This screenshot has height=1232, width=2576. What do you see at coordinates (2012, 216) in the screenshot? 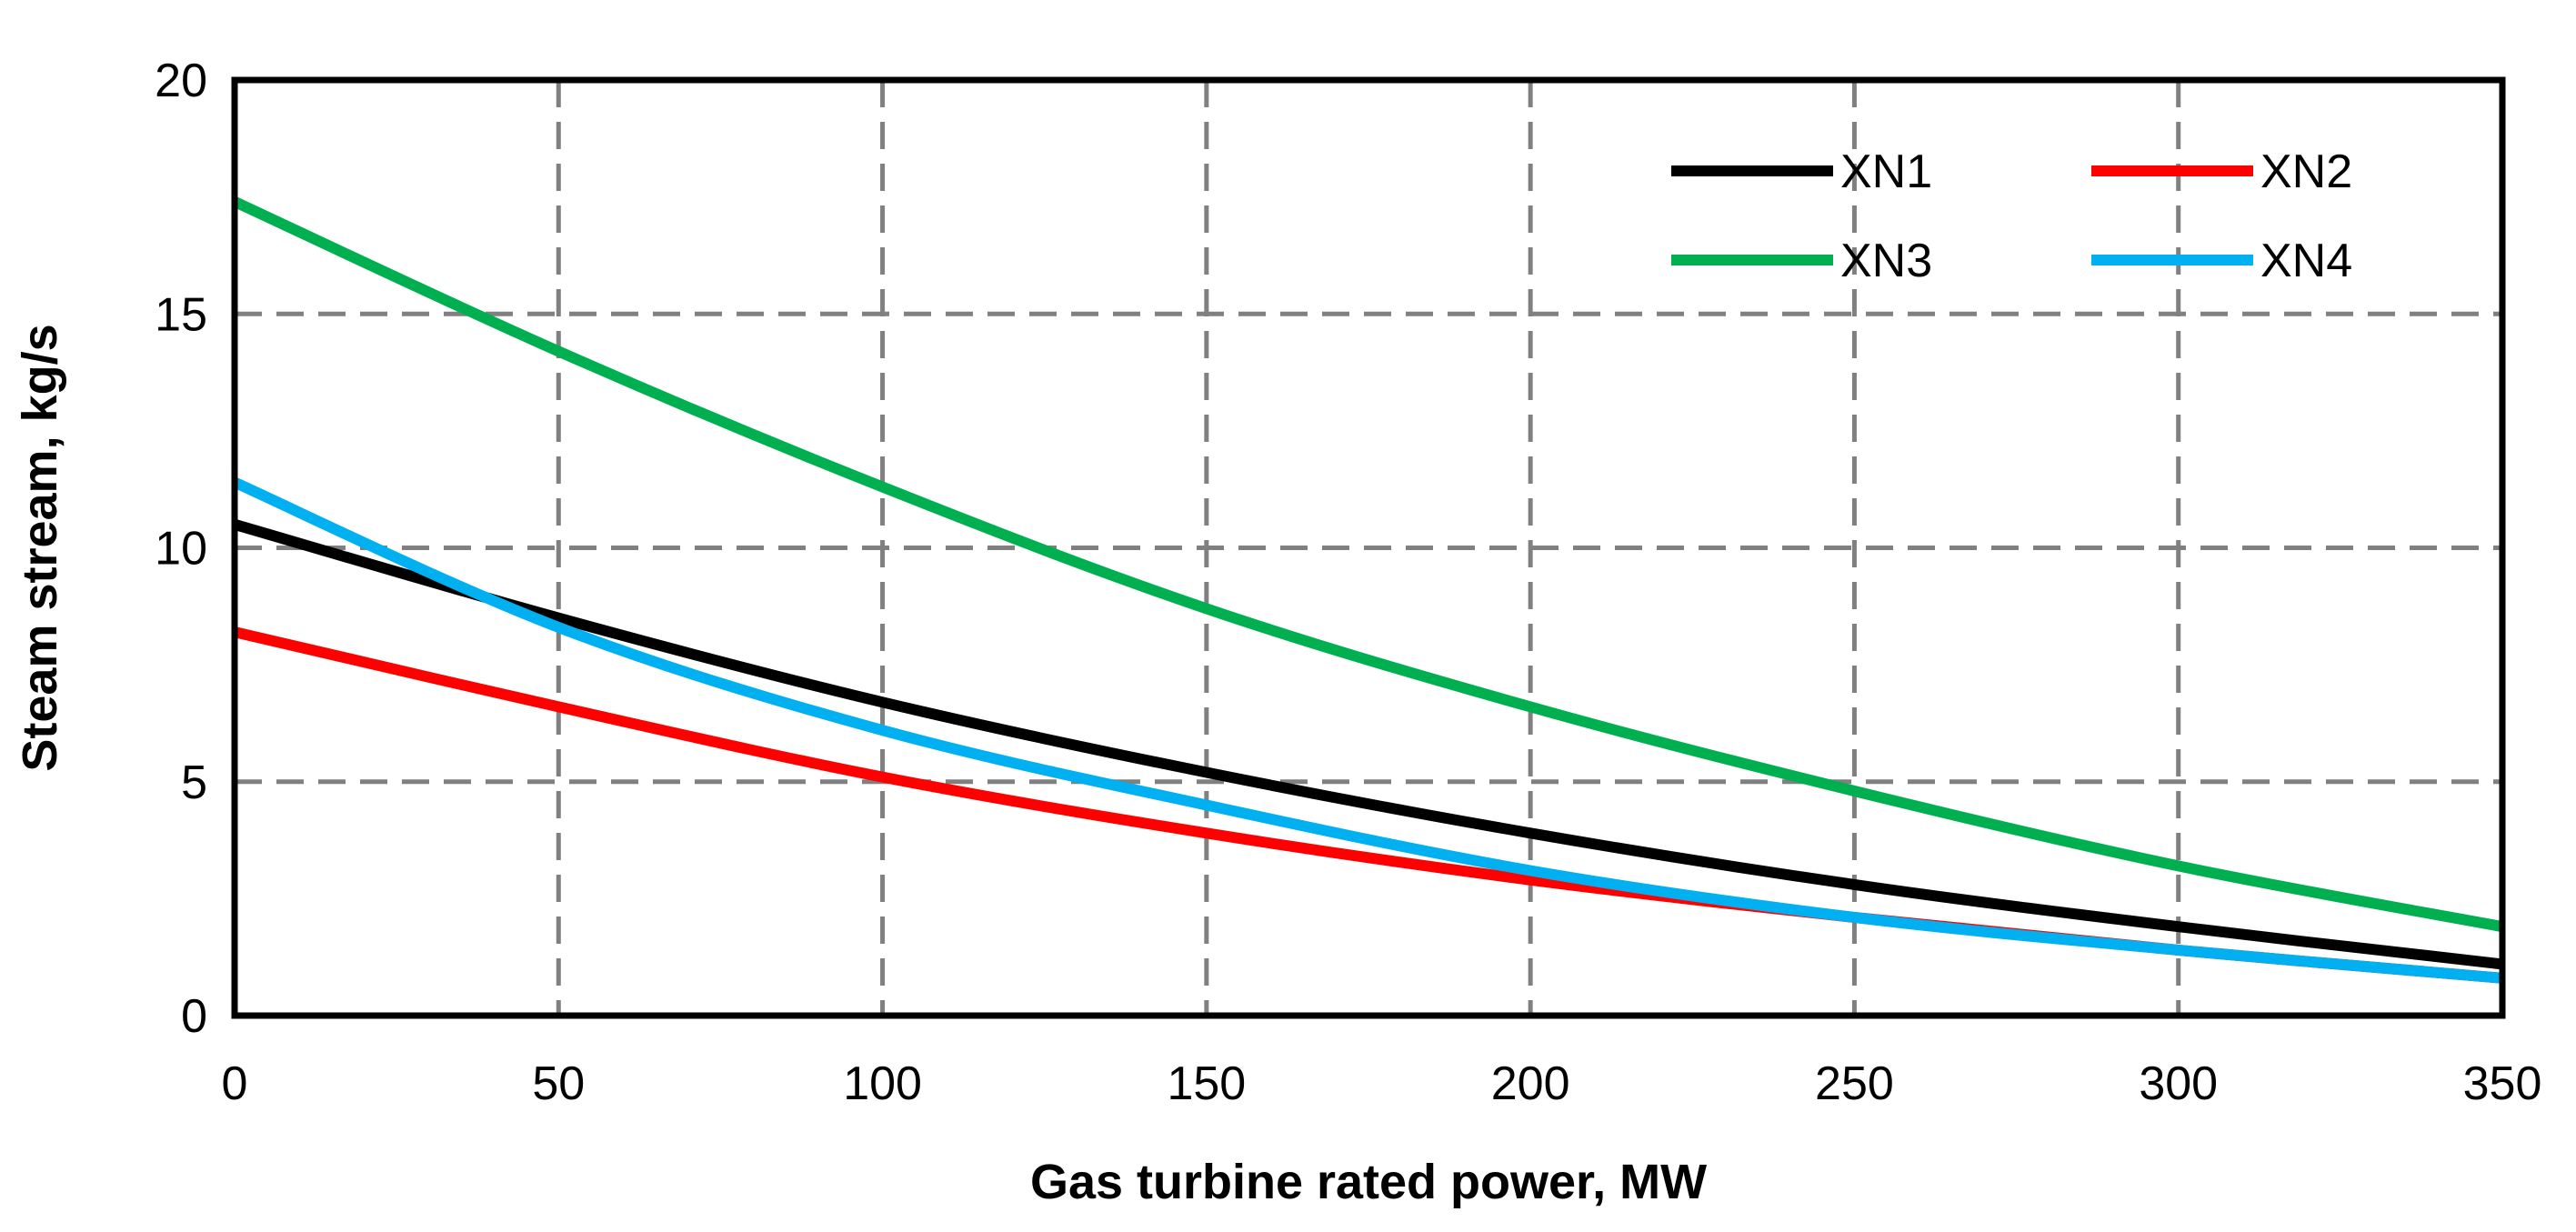
I see `legend: XN1 XN2 XN3 XN4` at bounding box center [2012, 216].